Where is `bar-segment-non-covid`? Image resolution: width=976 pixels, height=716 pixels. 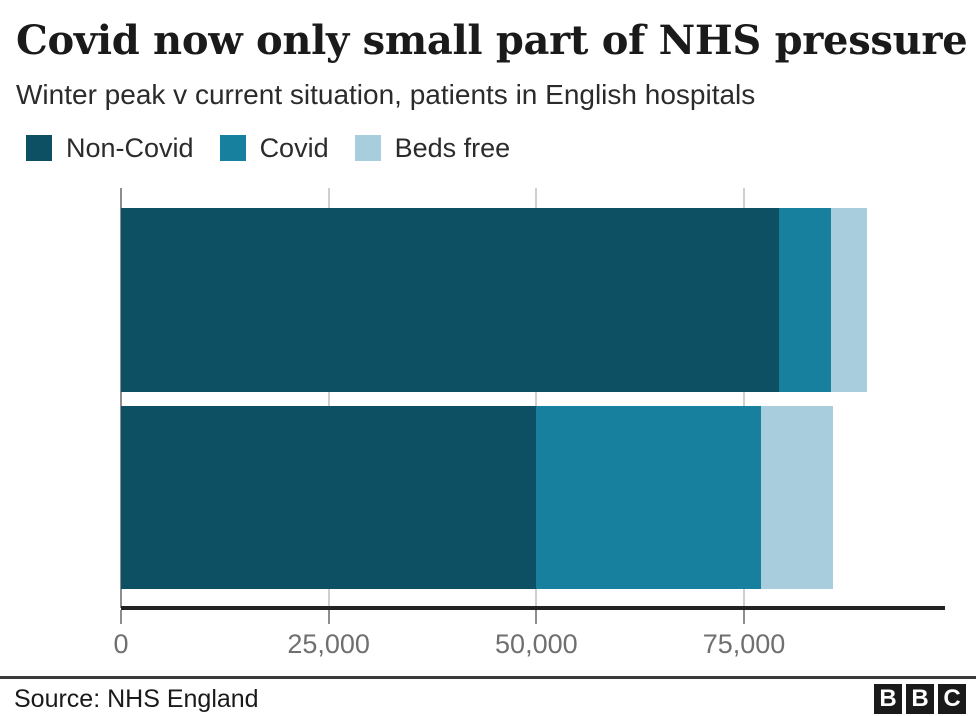
bar-segment-non-covid is located at coordinates (329, 497).